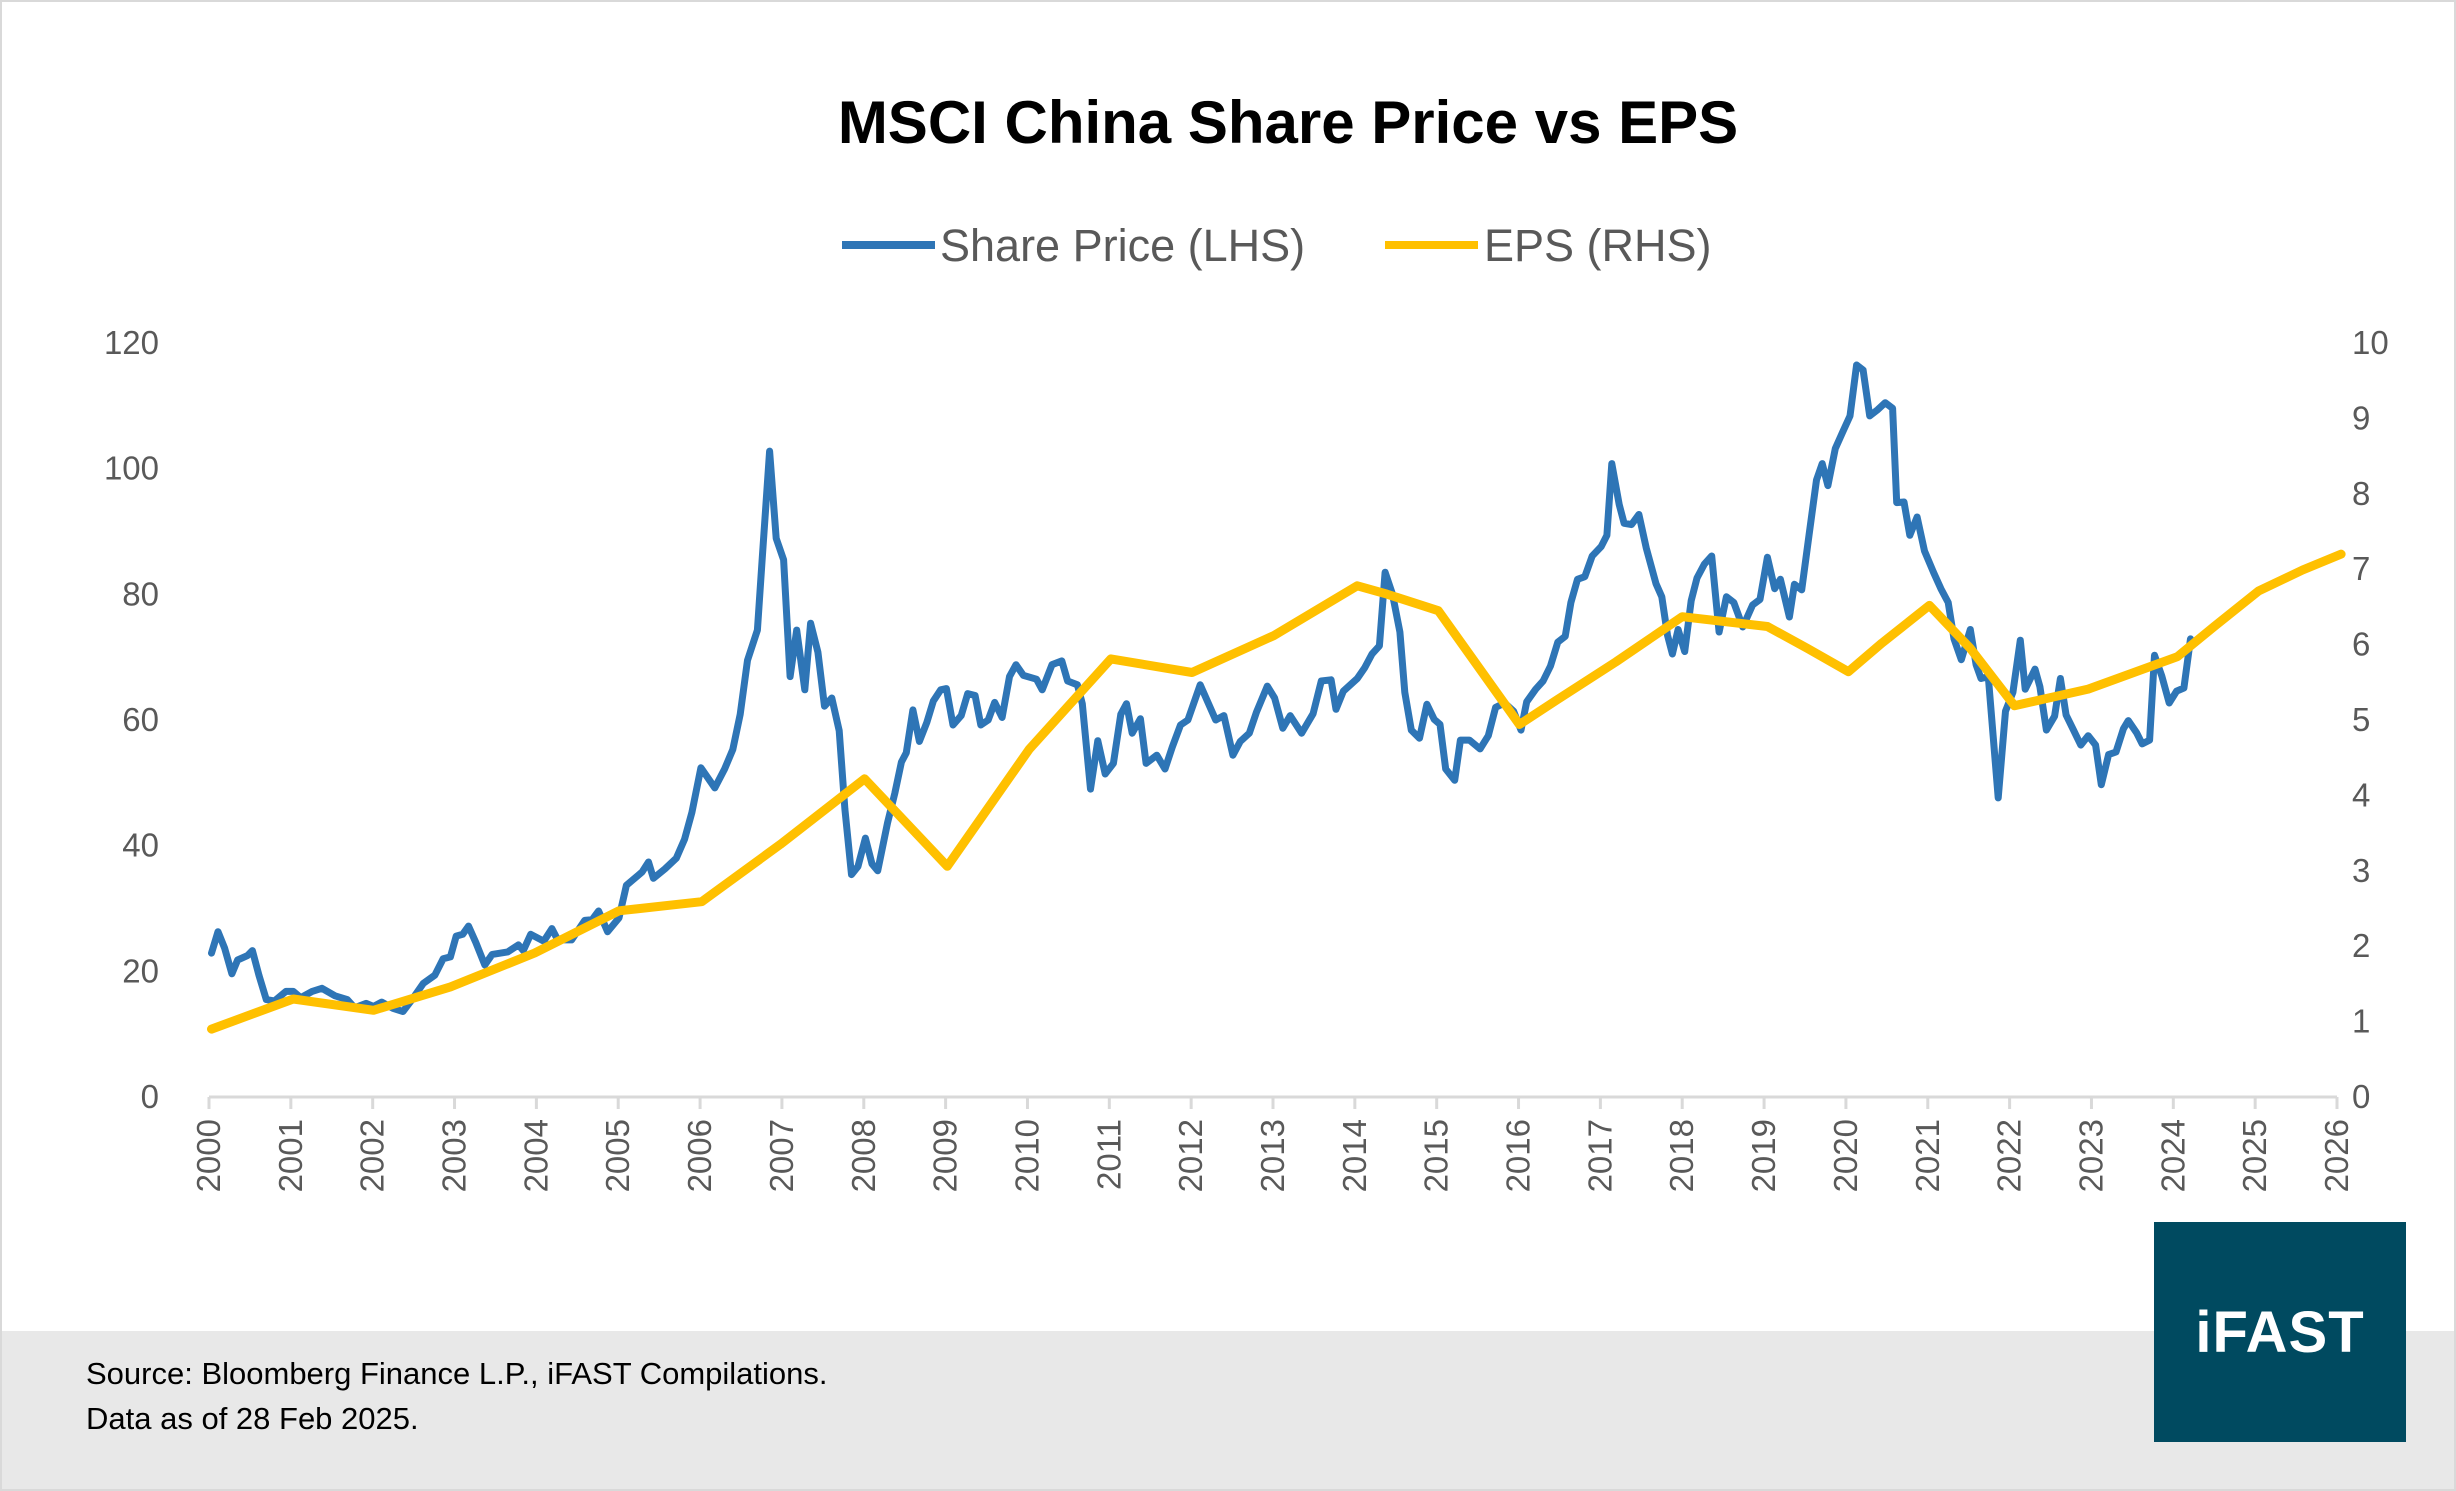 Image resolution: width=2456 pixels, height=1491 pixels. What do you see at coordinates (1288, 122) in the screenshot?
I see `chart-title: MSCI China Share Price vs EPS` at bounding box center [1288, 122].